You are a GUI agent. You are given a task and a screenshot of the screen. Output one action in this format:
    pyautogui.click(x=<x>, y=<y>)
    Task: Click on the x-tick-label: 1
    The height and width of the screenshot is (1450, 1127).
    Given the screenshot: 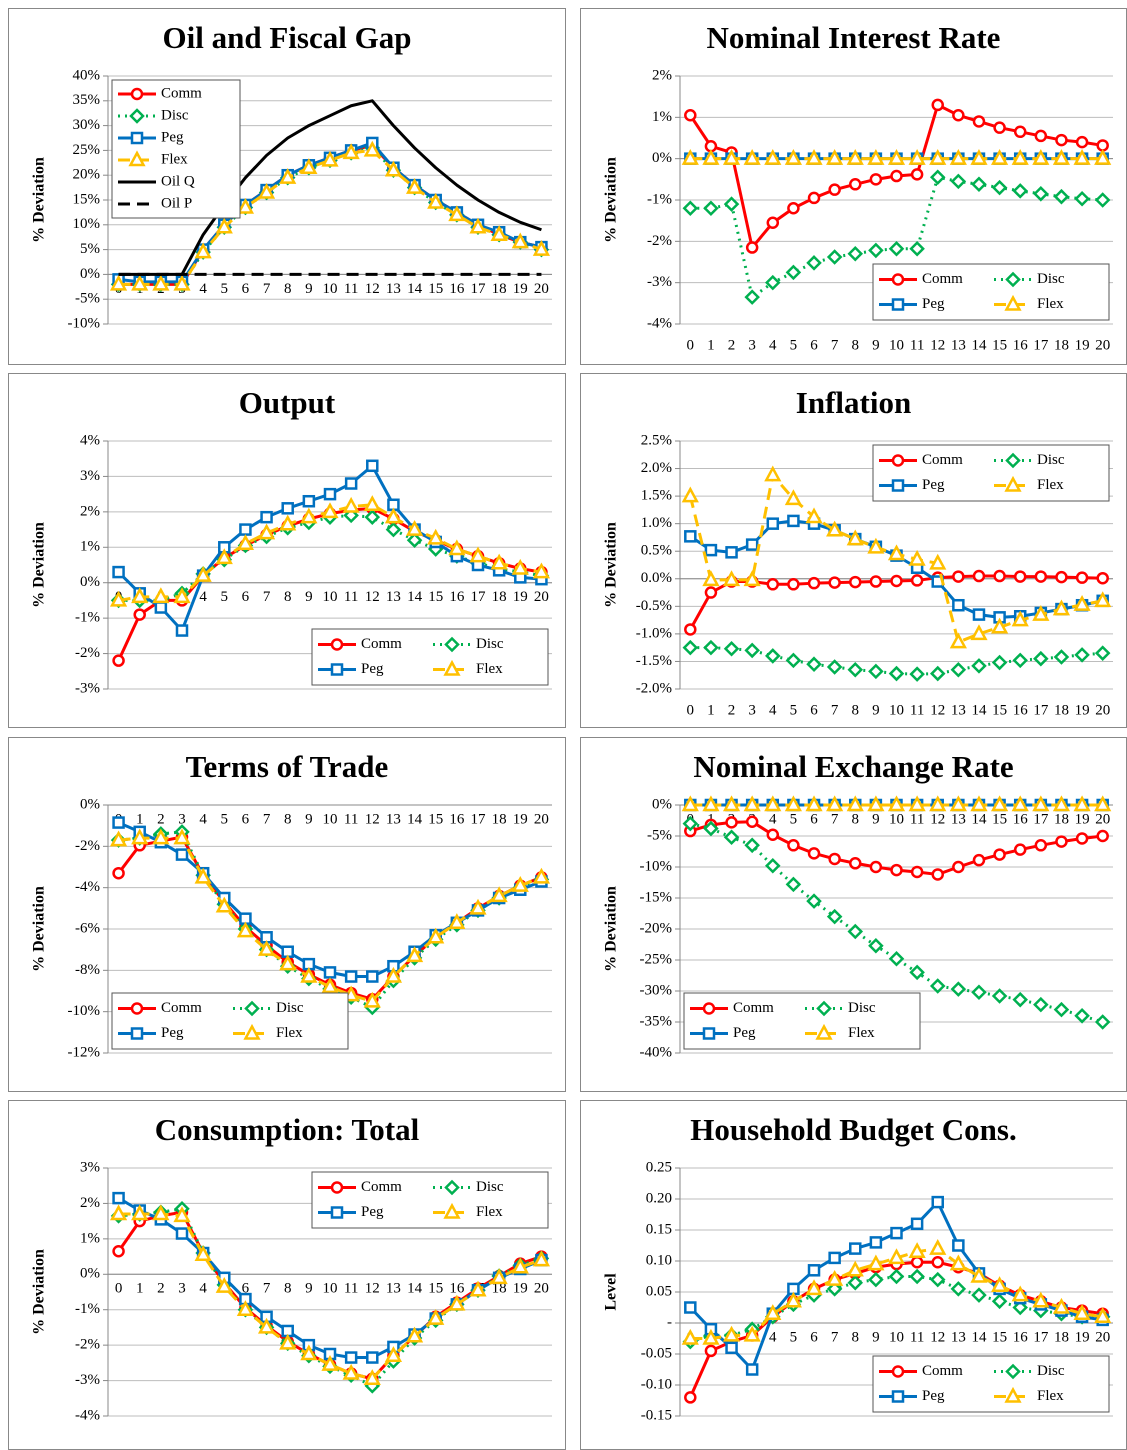 What is the action you would take?
    pyautogui.click(x=140, y=819)
    